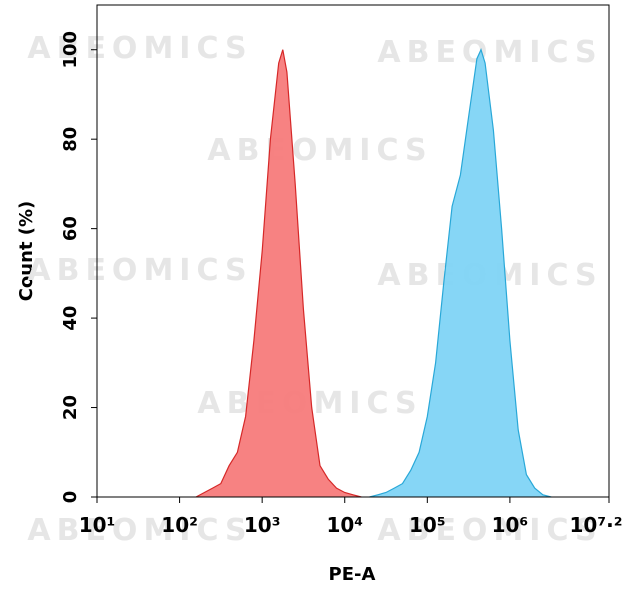 The height and width of the screenshot is (599, 623). I want to click on y-tick-label: 20, so click(70, 407).